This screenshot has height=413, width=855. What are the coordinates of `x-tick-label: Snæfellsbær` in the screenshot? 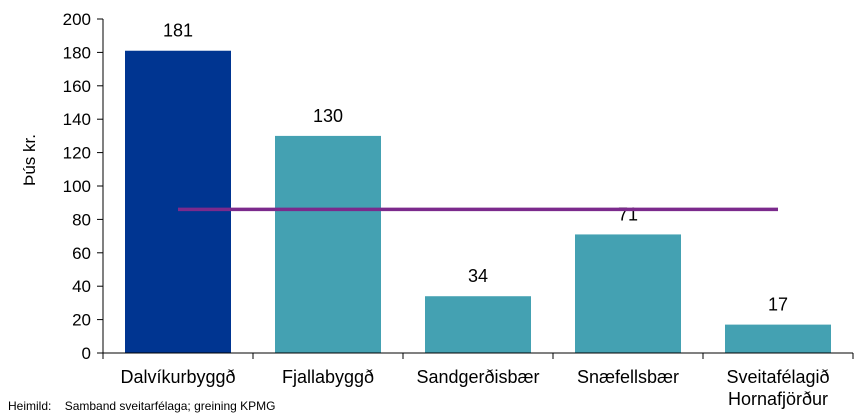 It's located at (628, 377).